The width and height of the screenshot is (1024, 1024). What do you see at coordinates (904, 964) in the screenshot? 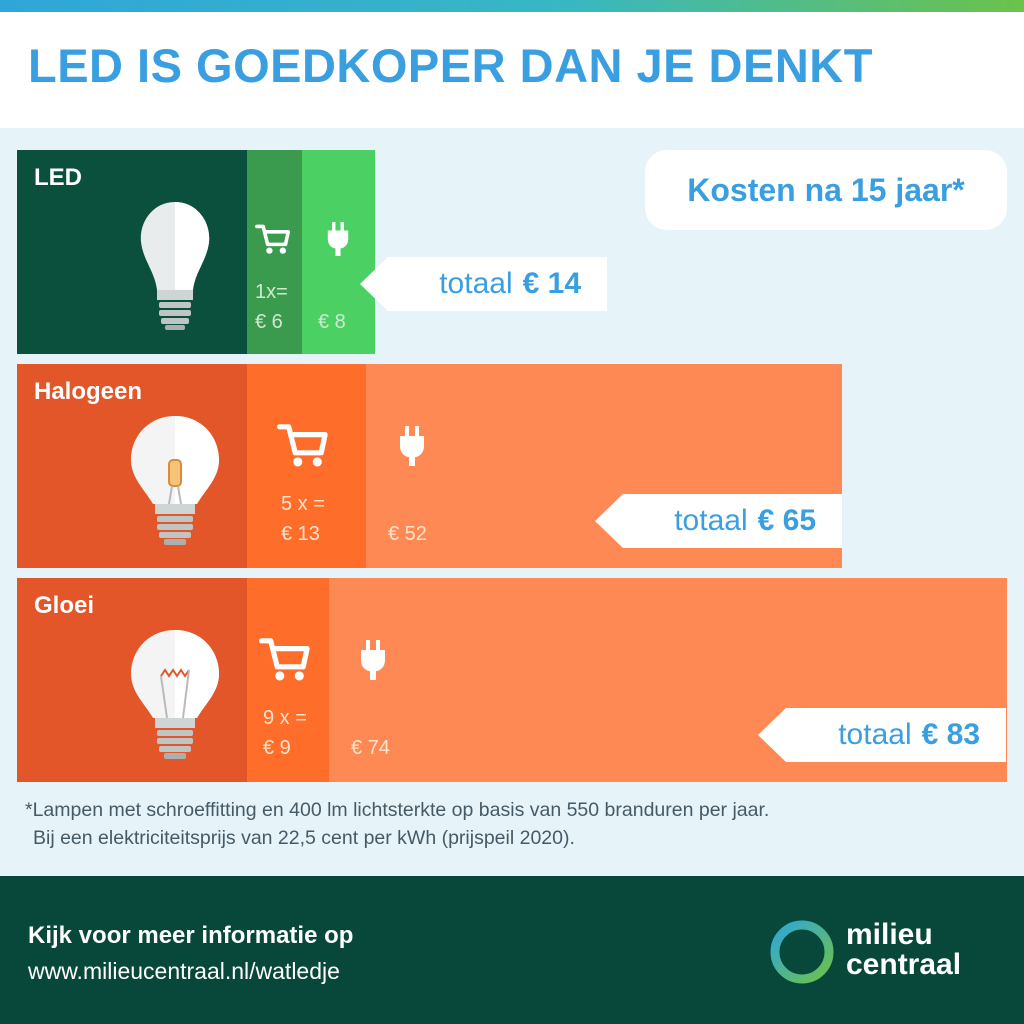
I see `logo-word-2: centraal` at bounding box center [904, 964].